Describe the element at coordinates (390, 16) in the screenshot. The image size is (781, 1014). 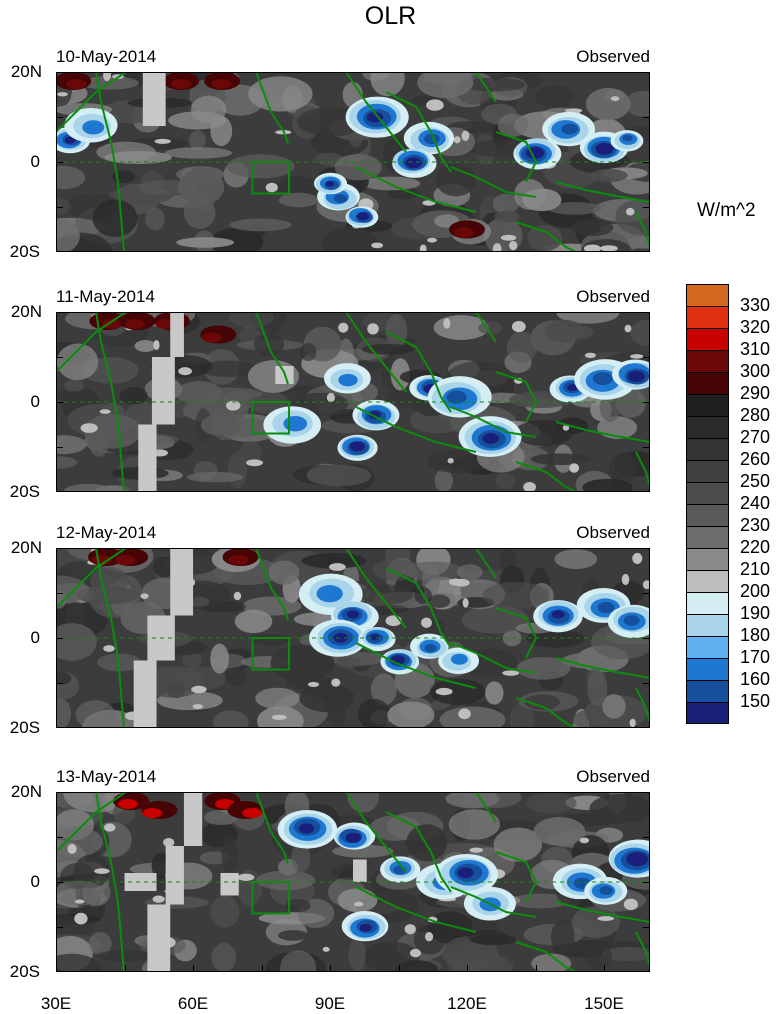
I see `plot-title: OLR` at that location.